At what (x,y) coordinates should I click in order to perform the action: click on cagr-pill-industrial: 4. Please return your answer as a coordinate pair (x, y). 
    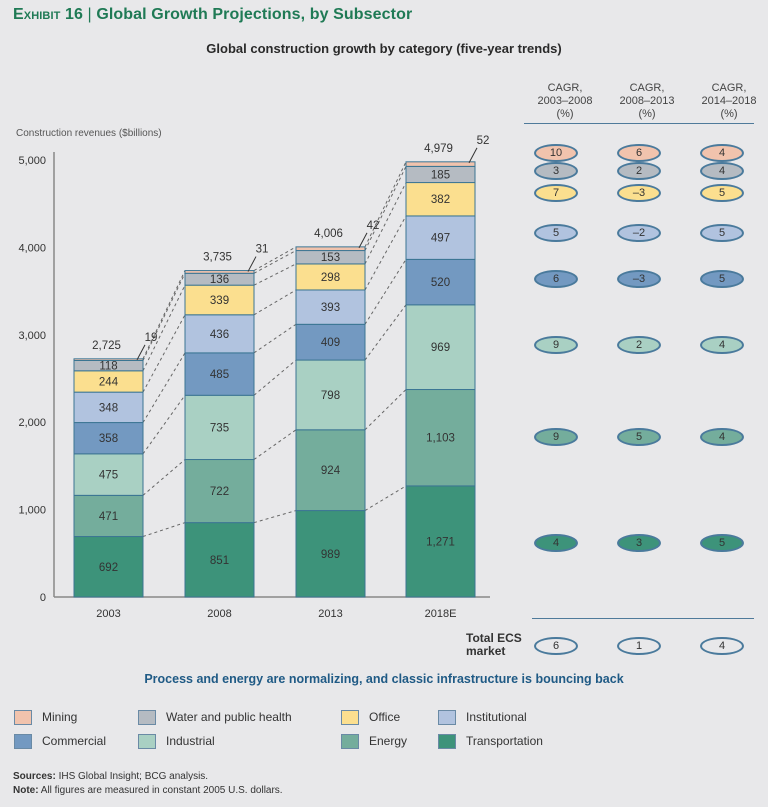
    Looking at the image, I should click on (722, 345).